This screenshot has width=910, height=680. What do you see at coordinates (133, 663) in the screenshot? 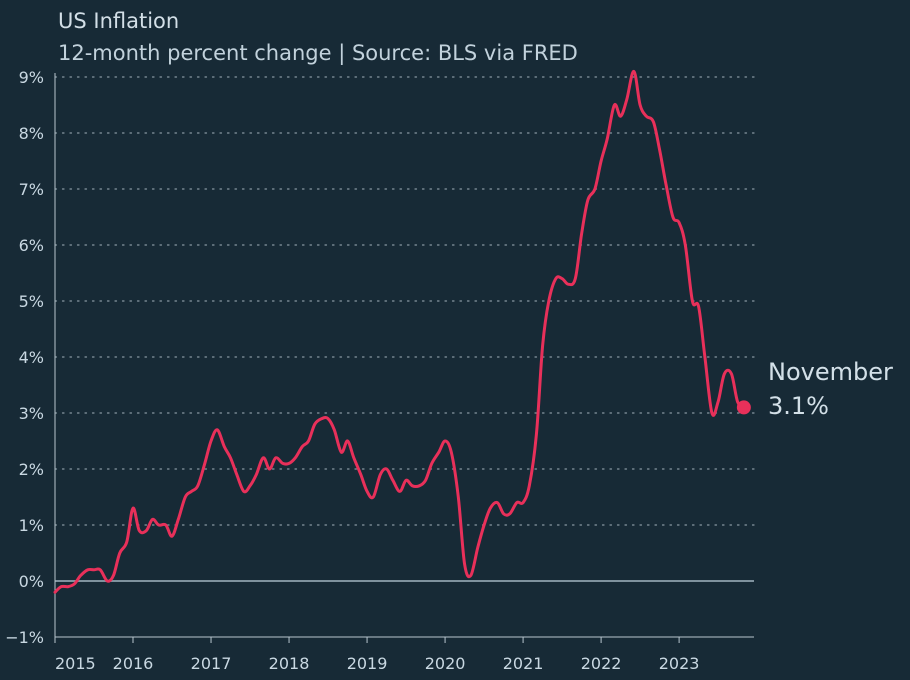
I see `x-tick-label: 2016` at bounding box center [133, 663].